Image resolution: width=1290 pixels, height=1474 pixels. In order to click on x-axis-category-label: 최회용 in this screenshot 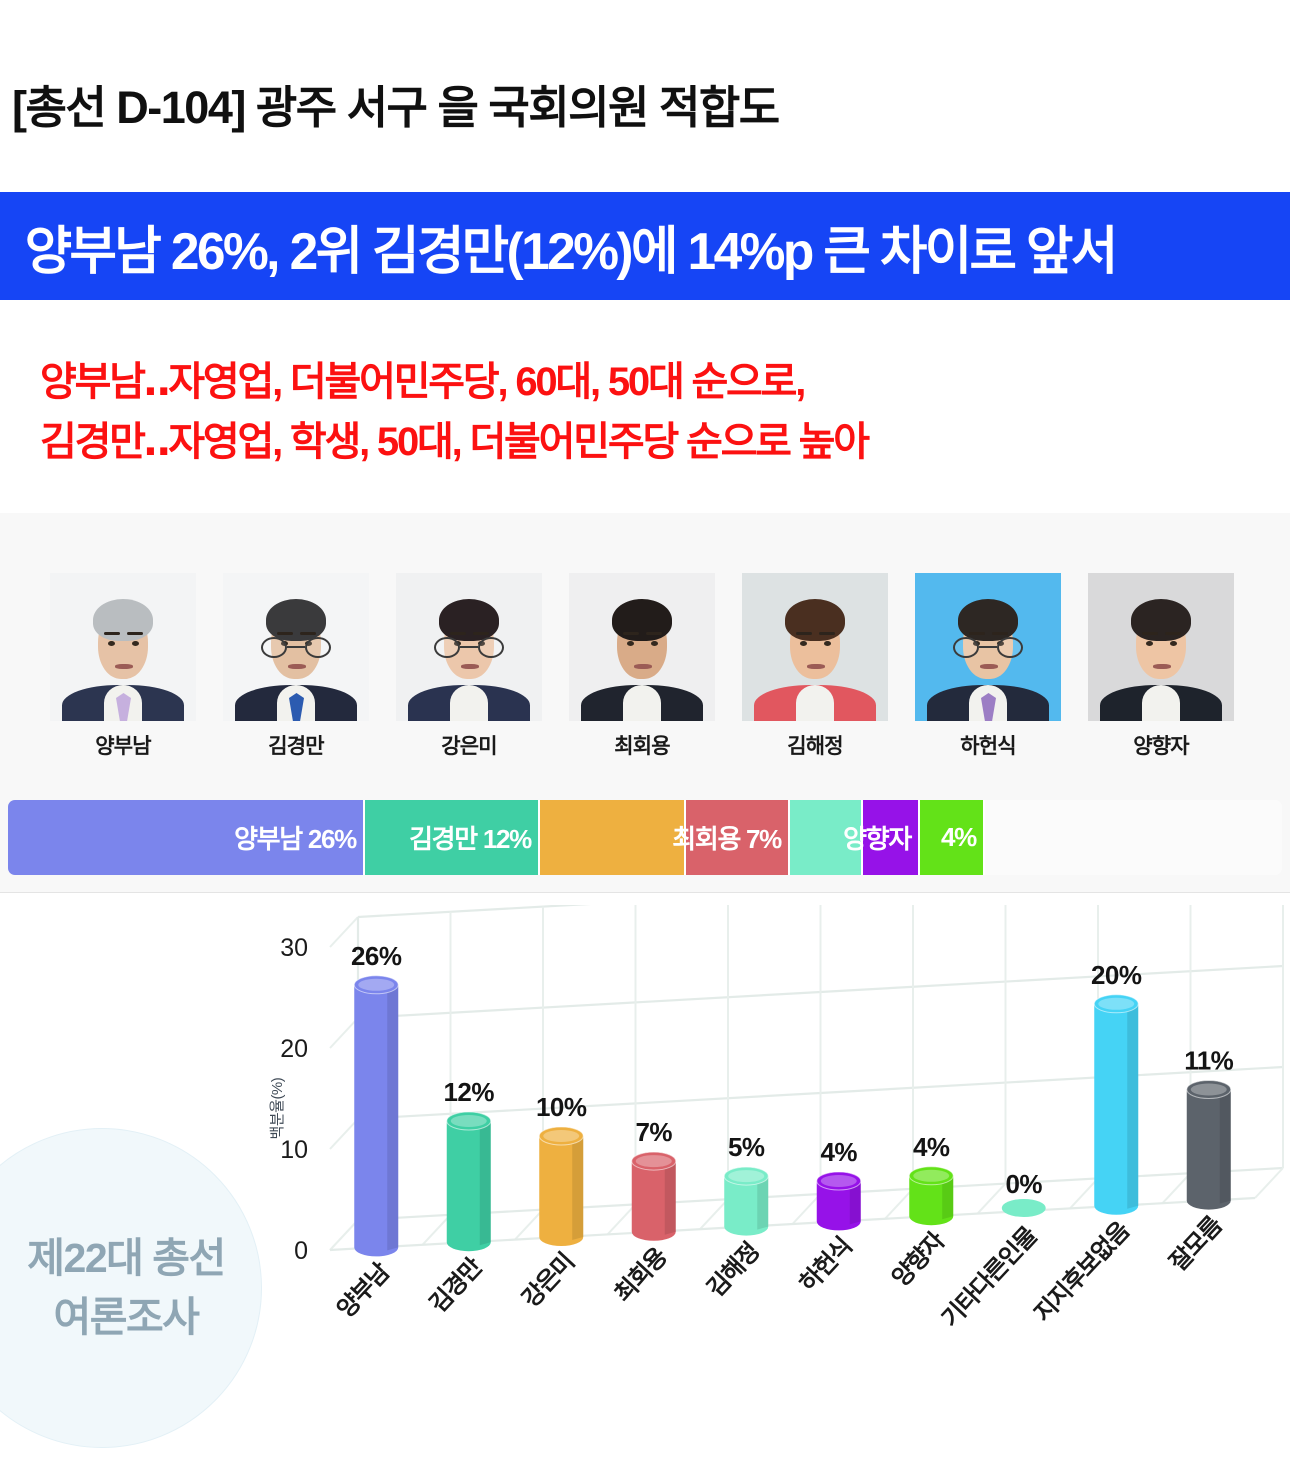, I will do `click(641, 1275)`.